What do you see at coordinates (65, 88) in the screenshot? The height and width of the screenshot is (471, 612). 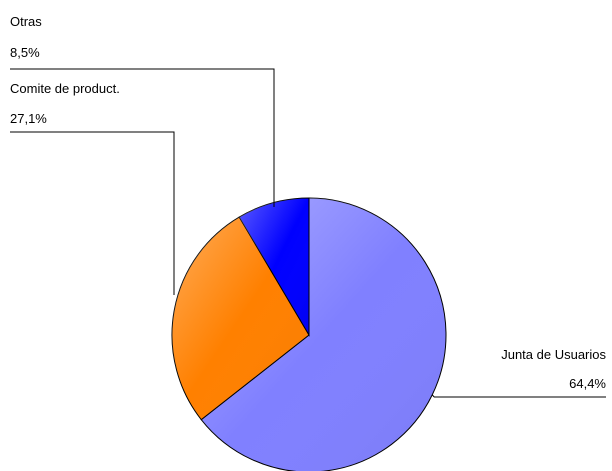 I see `slice-label-comite-de-product: Comite de product.` at bounding box center [65, 88].